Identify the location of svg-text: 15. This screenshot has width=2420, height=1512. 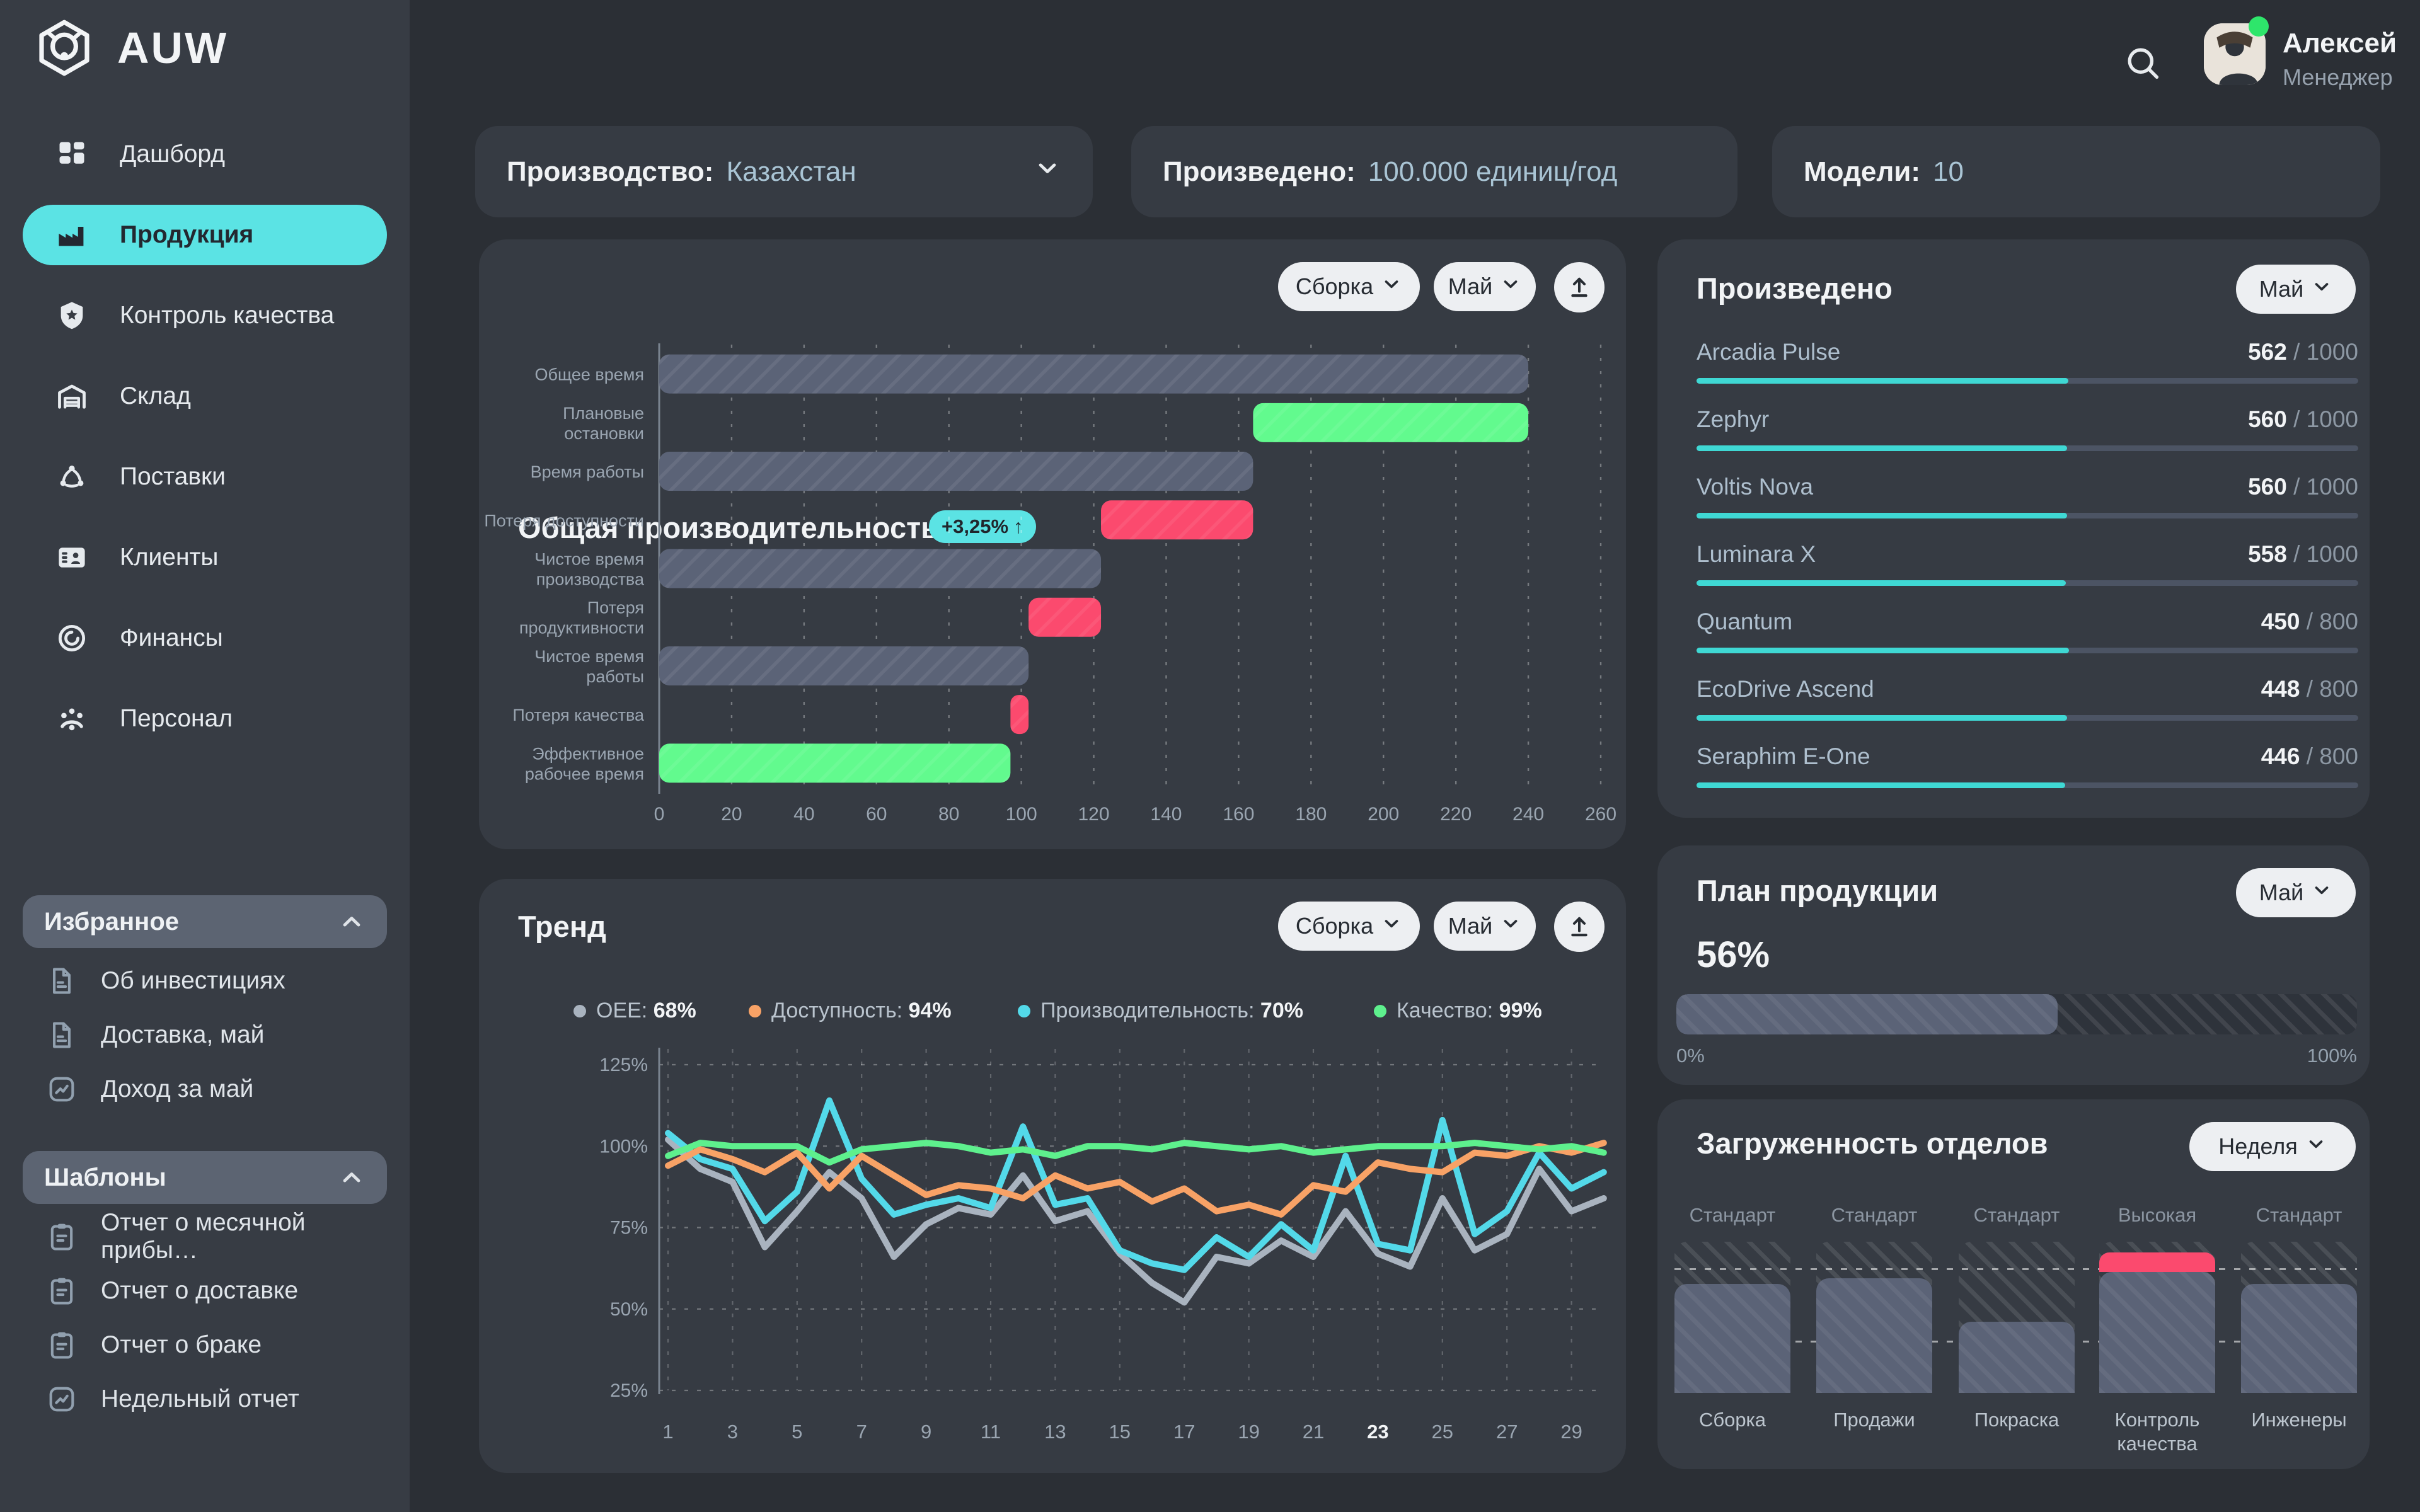
(1120, 1432).